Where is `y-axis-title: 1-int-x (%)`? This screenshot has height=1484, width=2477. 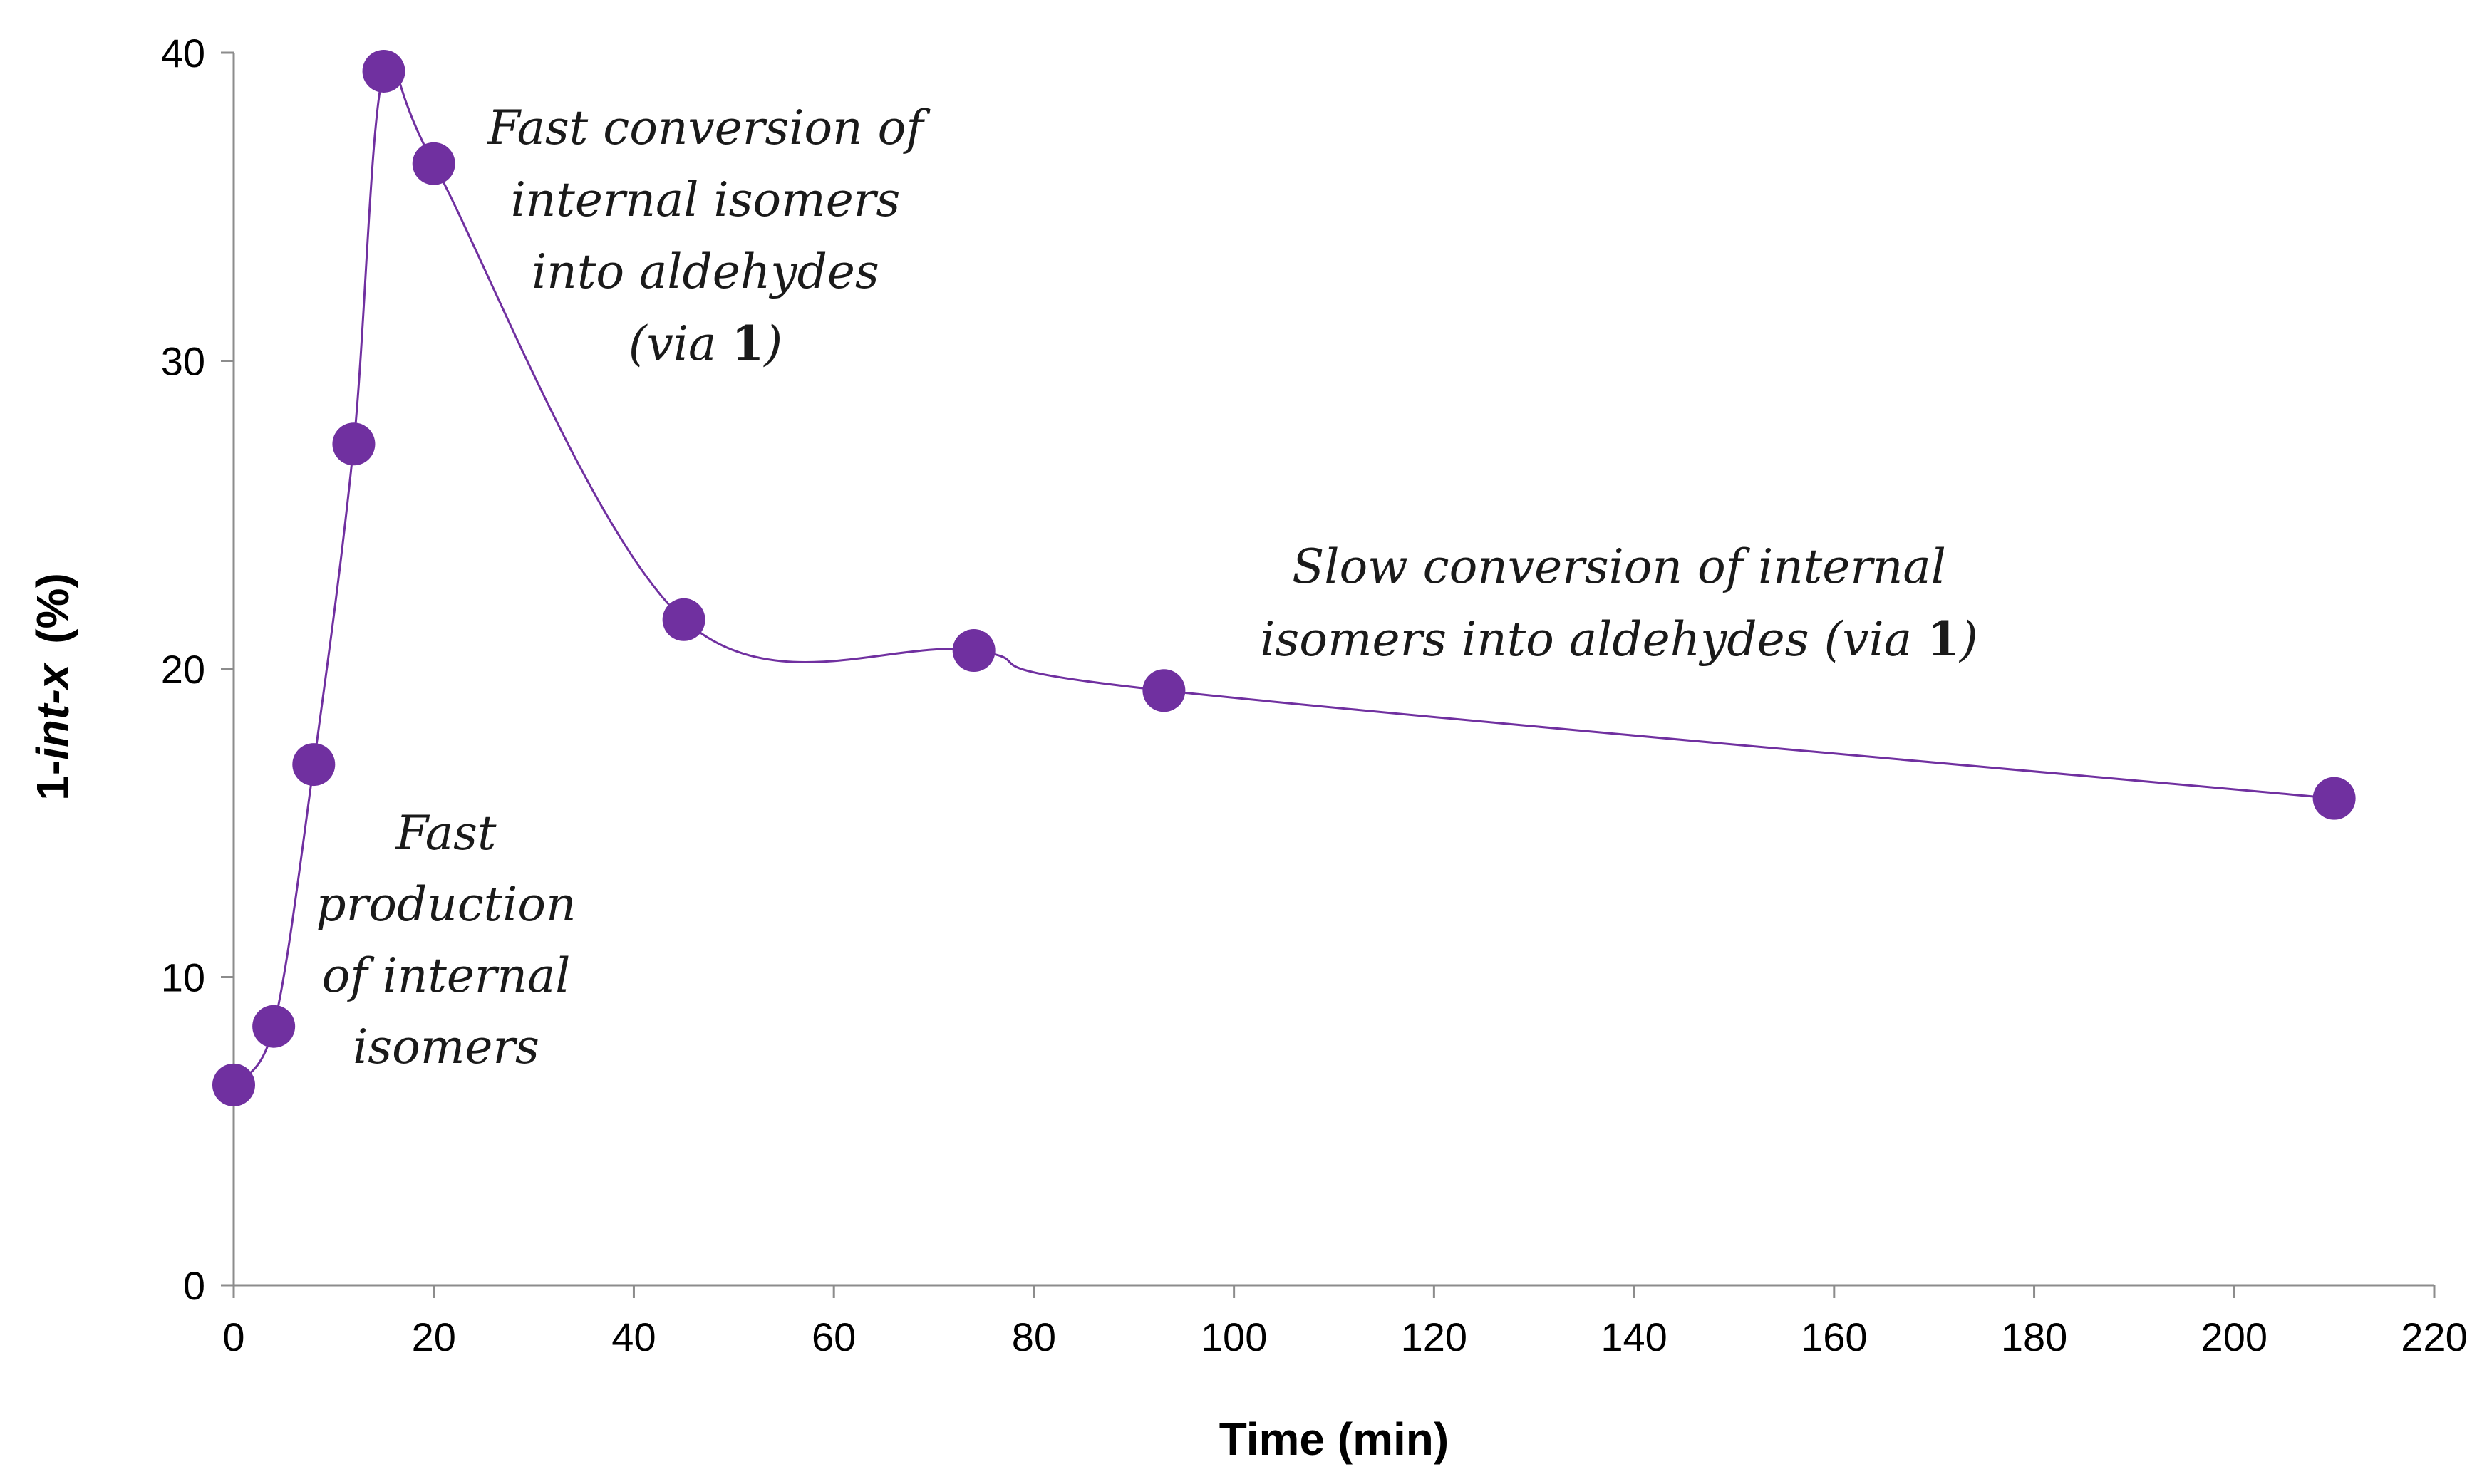 y-axis-title: 1-int-x (%) is located at coordinates (52, 687).